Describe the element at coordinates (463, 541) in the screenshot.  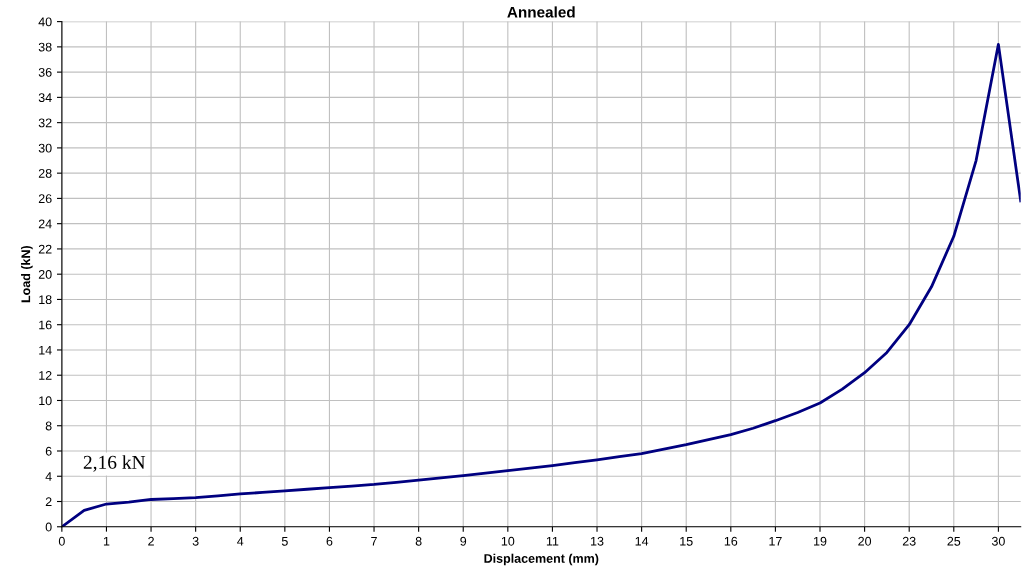
I see `x-tick-label: 9` at that location.